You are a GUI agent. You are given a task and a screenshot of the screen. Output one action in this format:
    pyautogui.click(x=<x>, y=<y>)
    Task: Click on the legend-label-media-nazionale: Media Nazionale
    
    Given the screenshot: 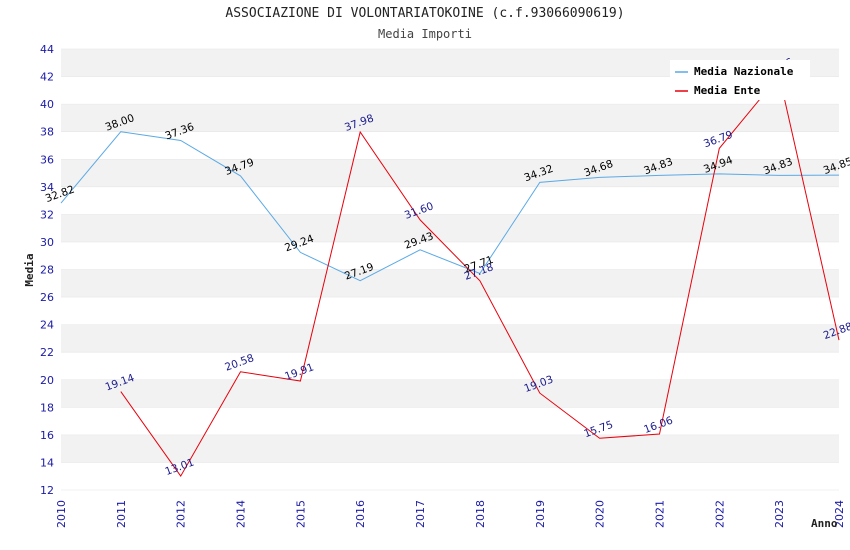 What is the action you would take?
    pyautogui.click(x=744, y=71)
    